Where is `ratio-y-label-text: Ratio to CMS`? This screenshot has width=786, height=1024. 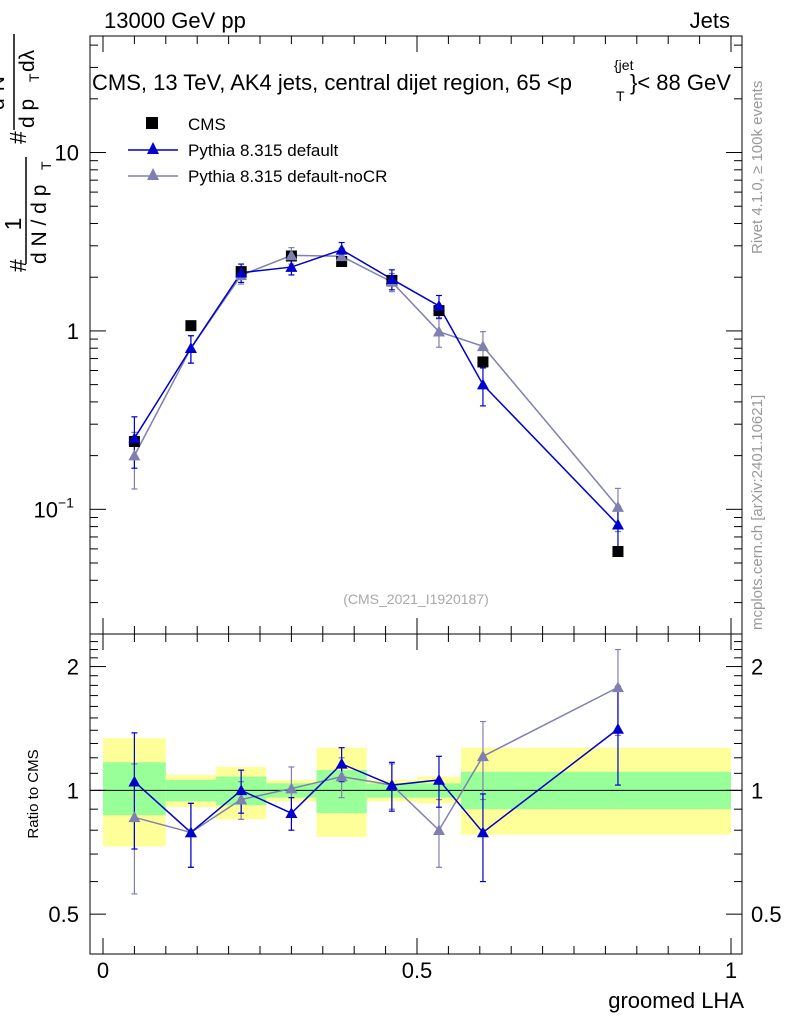
ratio-y-label-text: Ratio to CMS is located at coordinates (33, 793).